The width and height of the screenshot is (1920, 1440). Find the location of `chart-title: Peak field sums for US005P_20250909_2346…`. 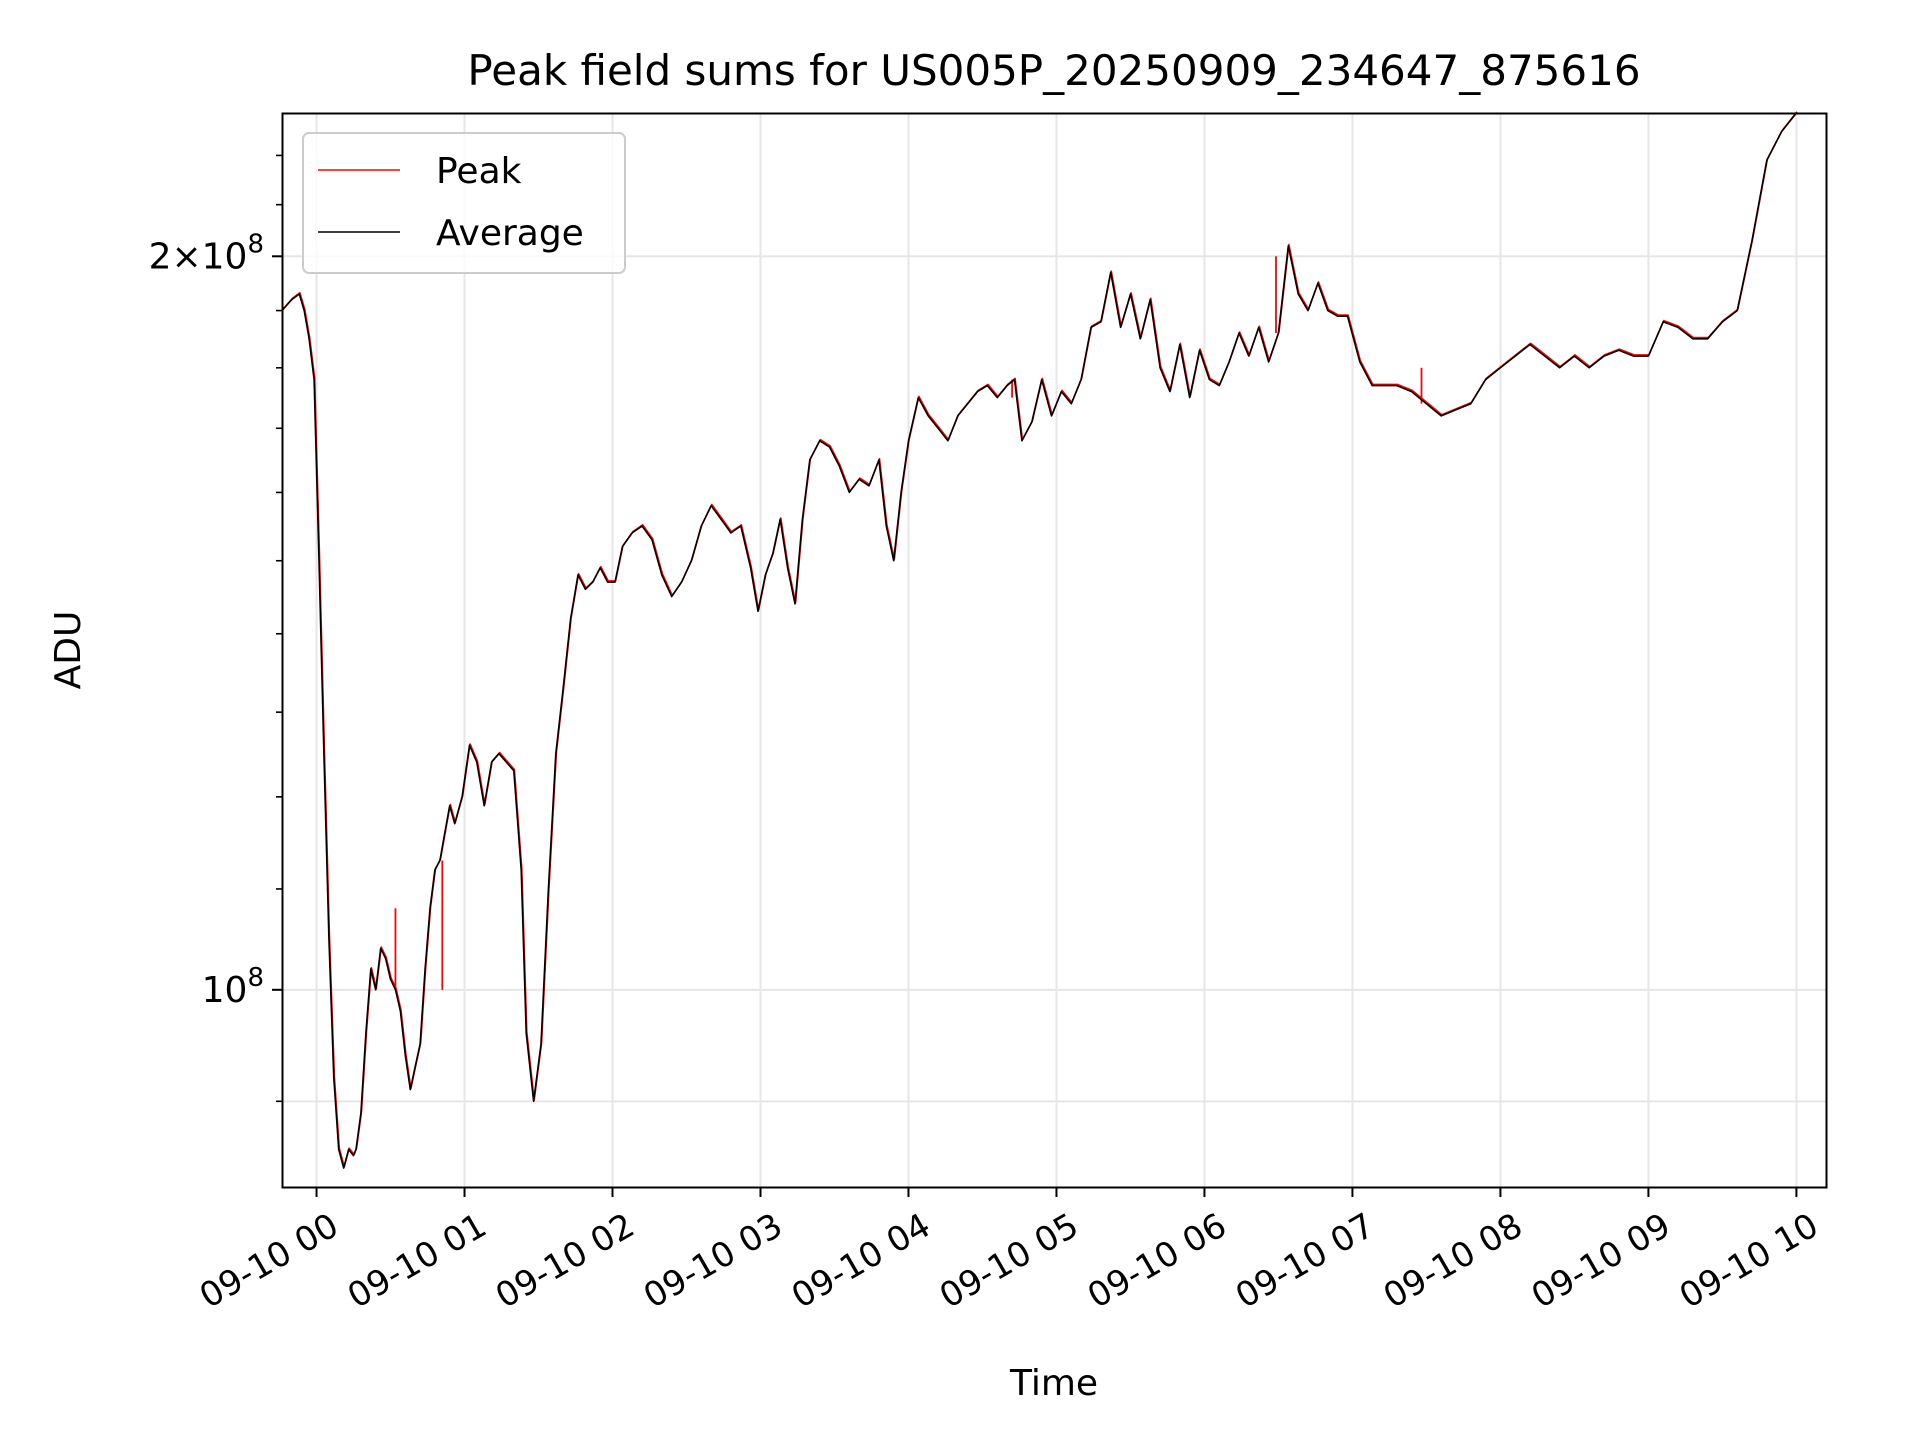

chart-title: Peak field sums for US005P_20250909_2346… is located at coordinates (1053, 70).